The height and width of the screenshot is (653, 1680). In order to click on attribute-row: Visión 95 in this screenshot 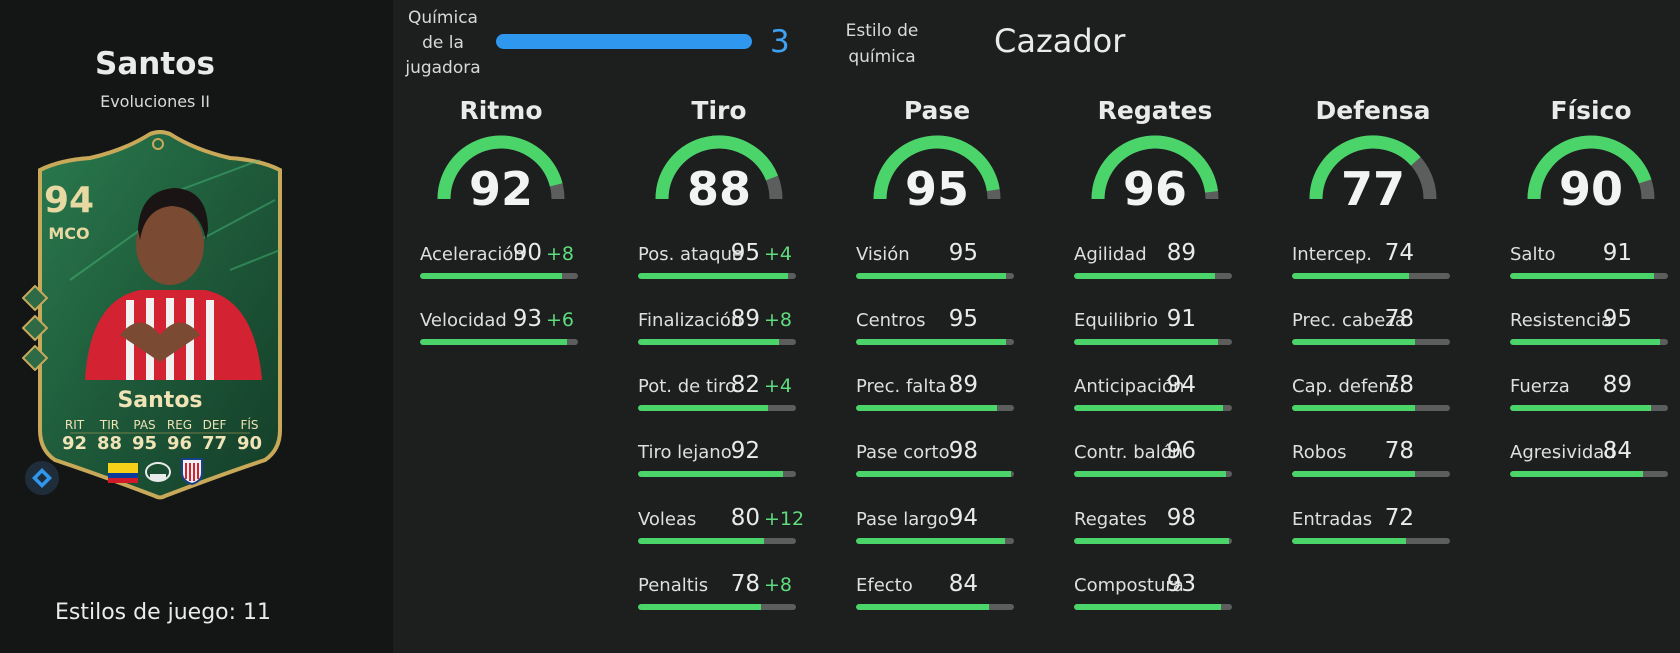, I will do `click(935, 272)`.